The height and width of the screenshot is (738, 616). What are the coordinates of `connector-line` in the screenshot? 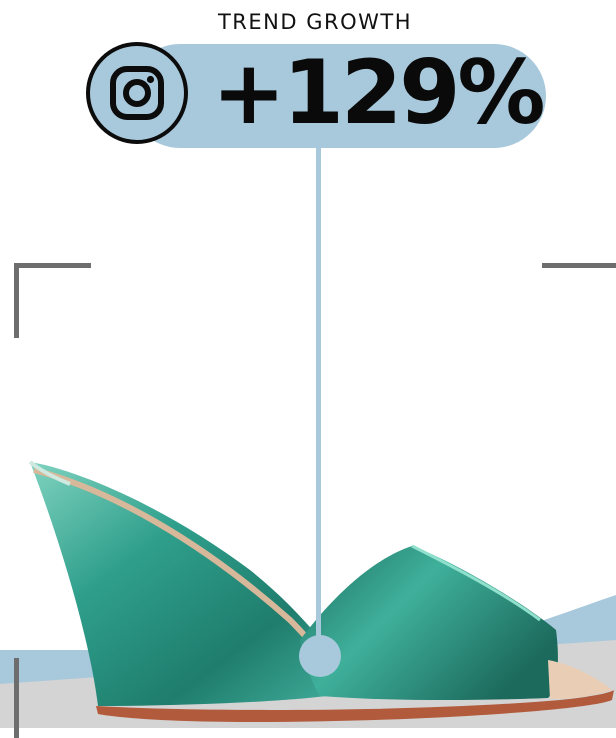 It's located at (318, 402).